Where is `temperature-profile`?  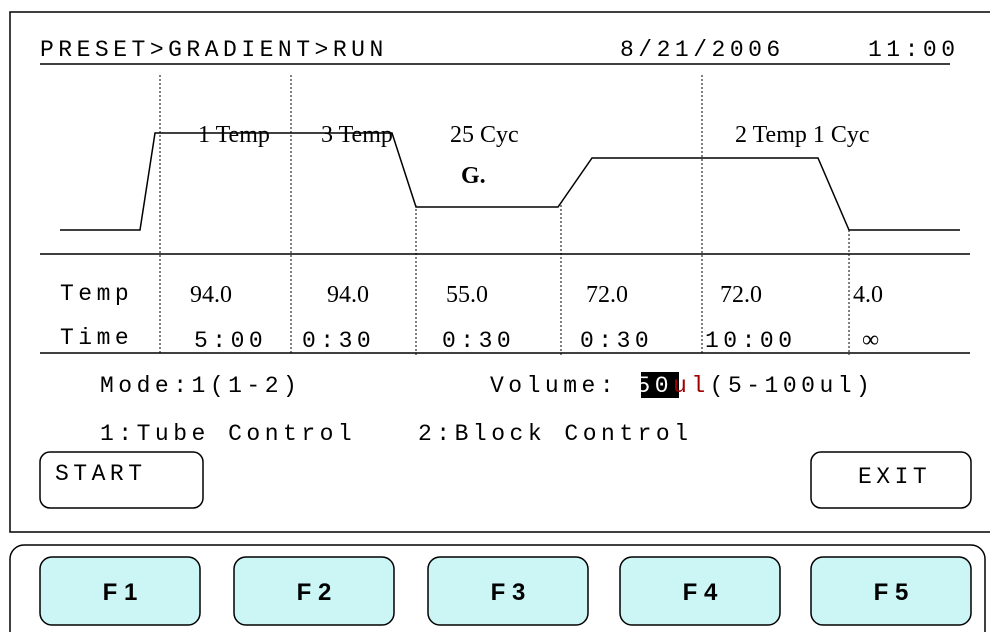 temperature-profile is located at coordinates (510, 181).